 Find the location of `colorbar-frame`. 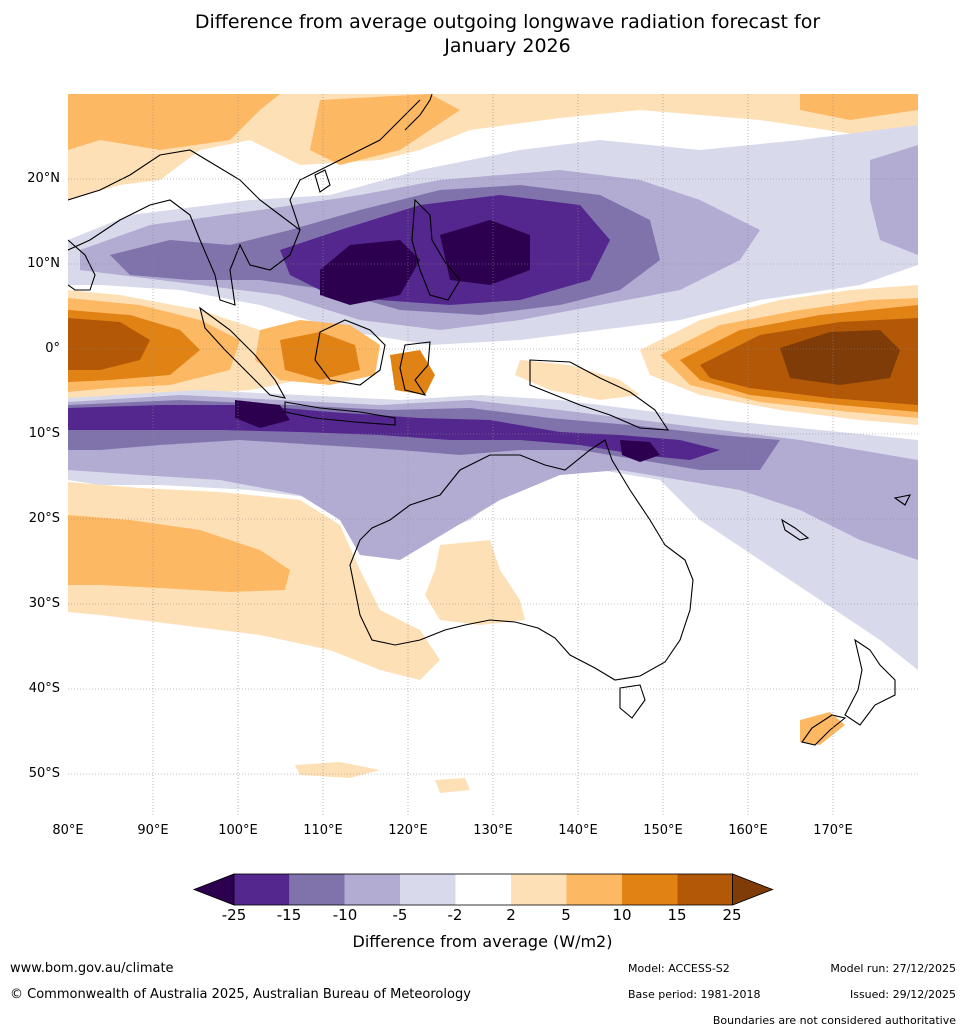

colorbar-frame is located at coordinates (483, 889).